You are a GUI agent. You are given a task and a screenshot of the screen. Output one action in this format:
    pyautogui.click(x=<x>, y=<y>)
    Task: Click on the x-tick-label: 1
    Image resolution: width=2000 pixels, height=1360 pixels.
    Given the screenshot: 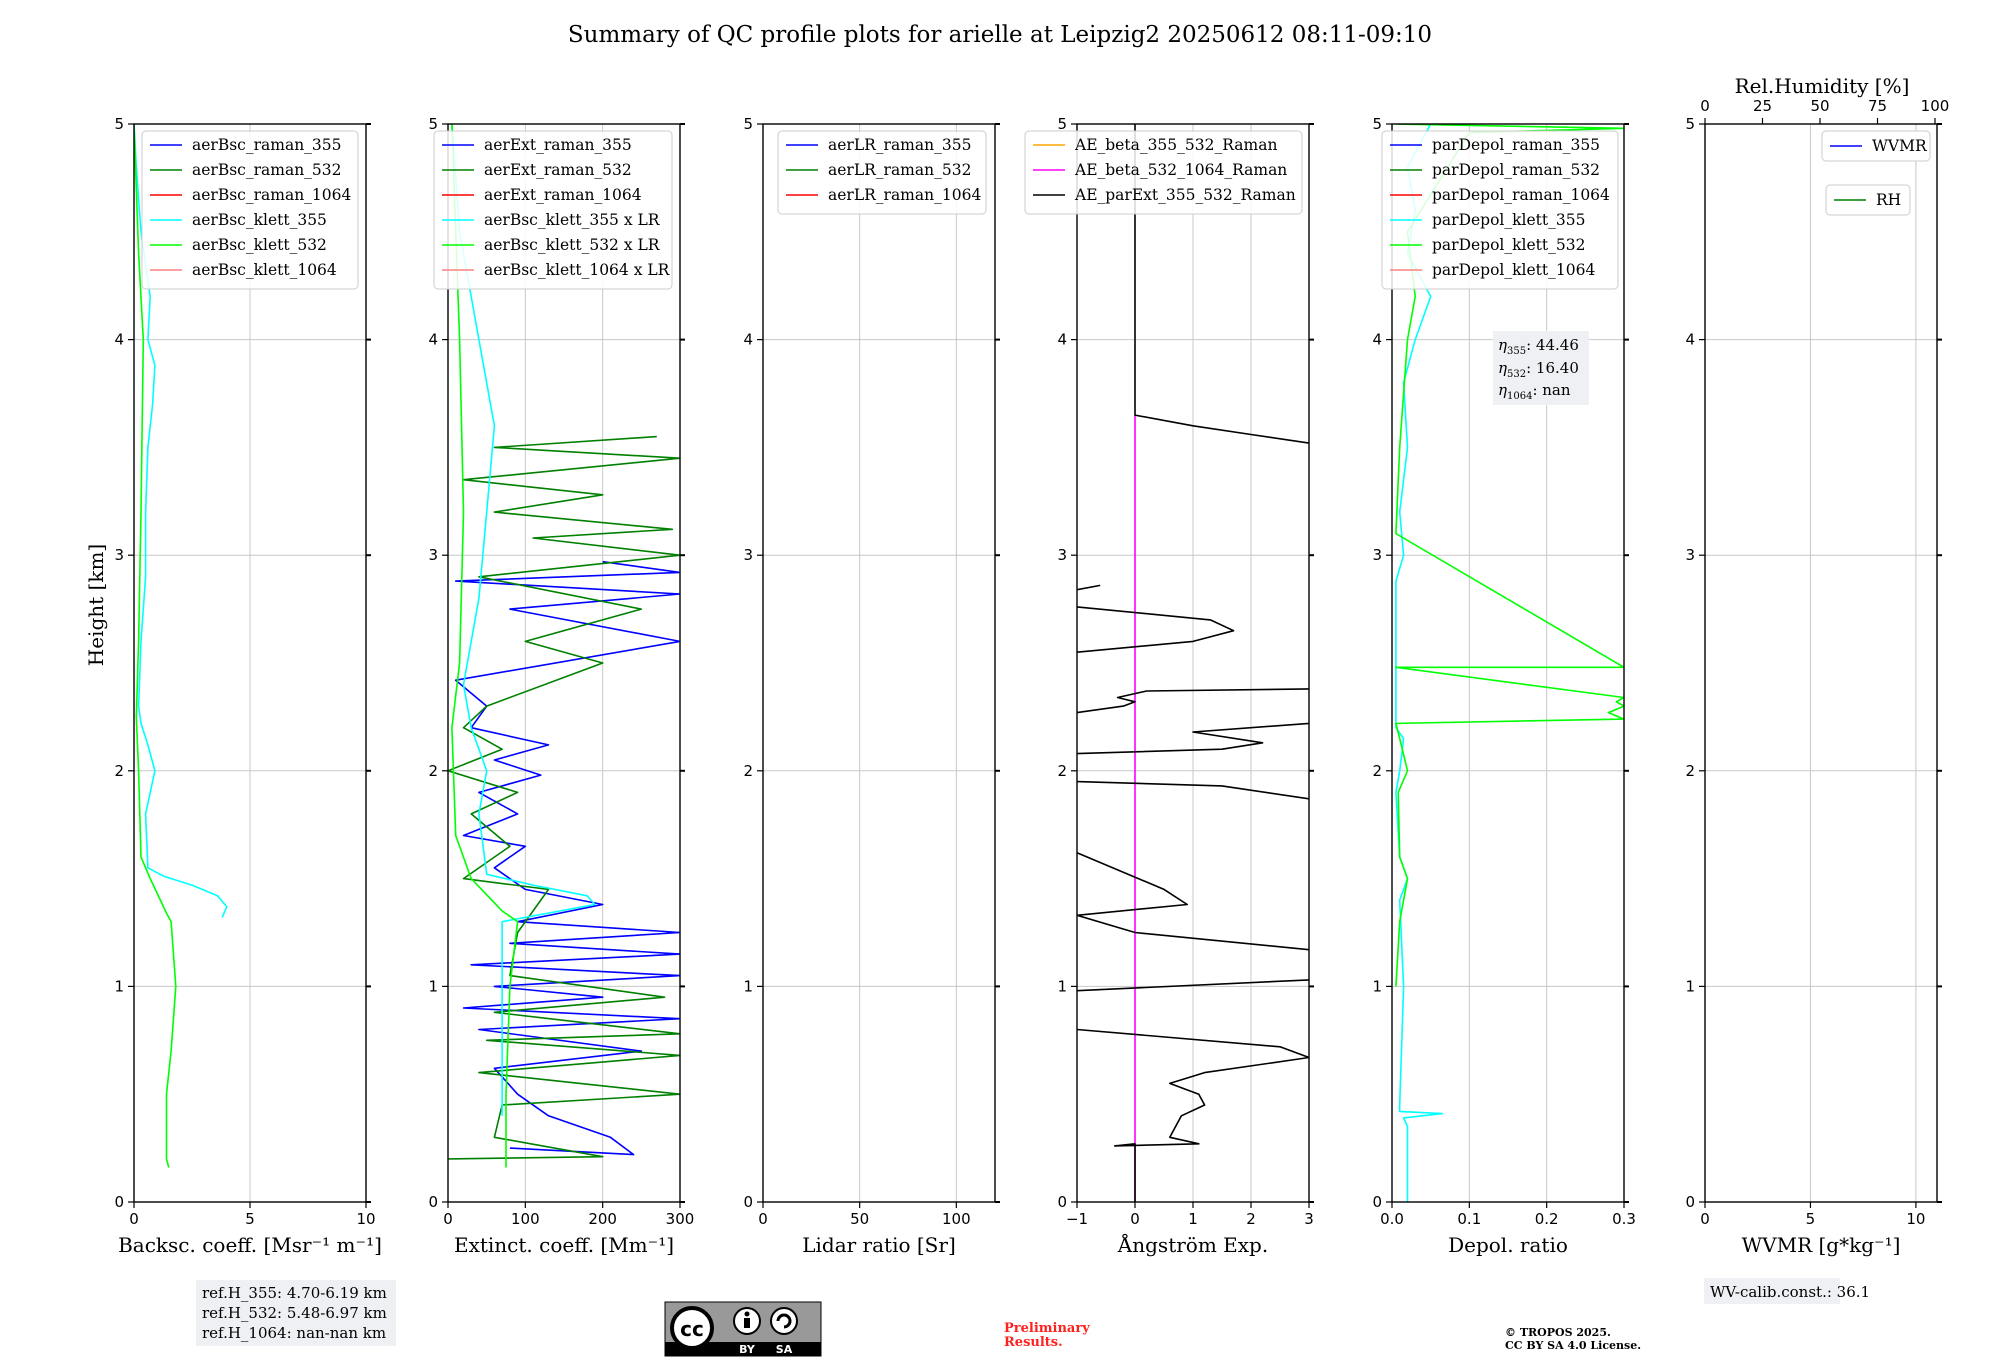 What is the action you would take?
    pyautogui.click(x=1193, y=1219)
    